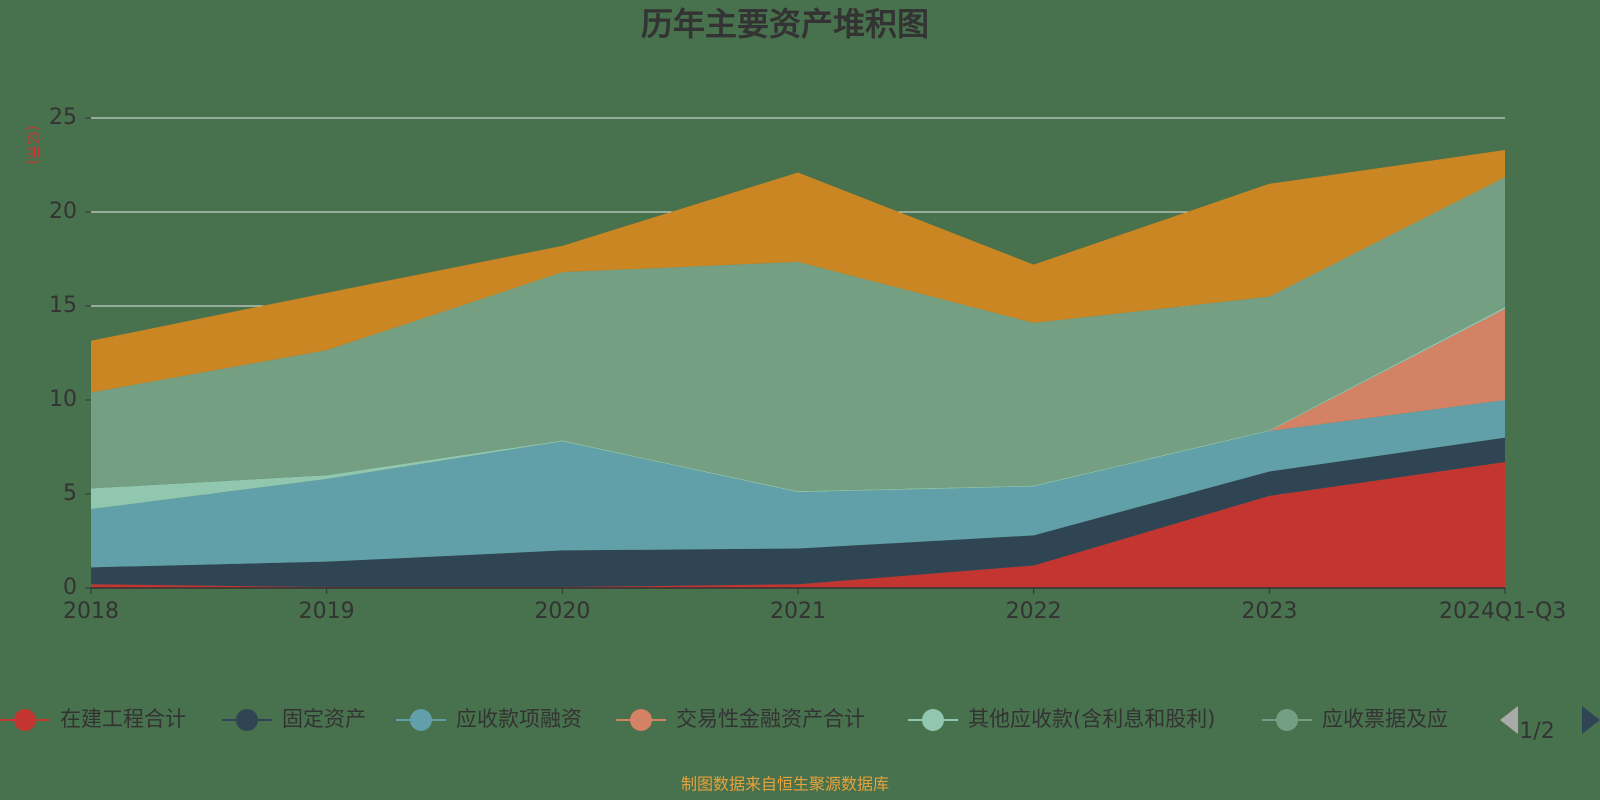  Describe the element at coordinates (63, 117) in the screenshot. I see `y-tick-label: 25` at that location.